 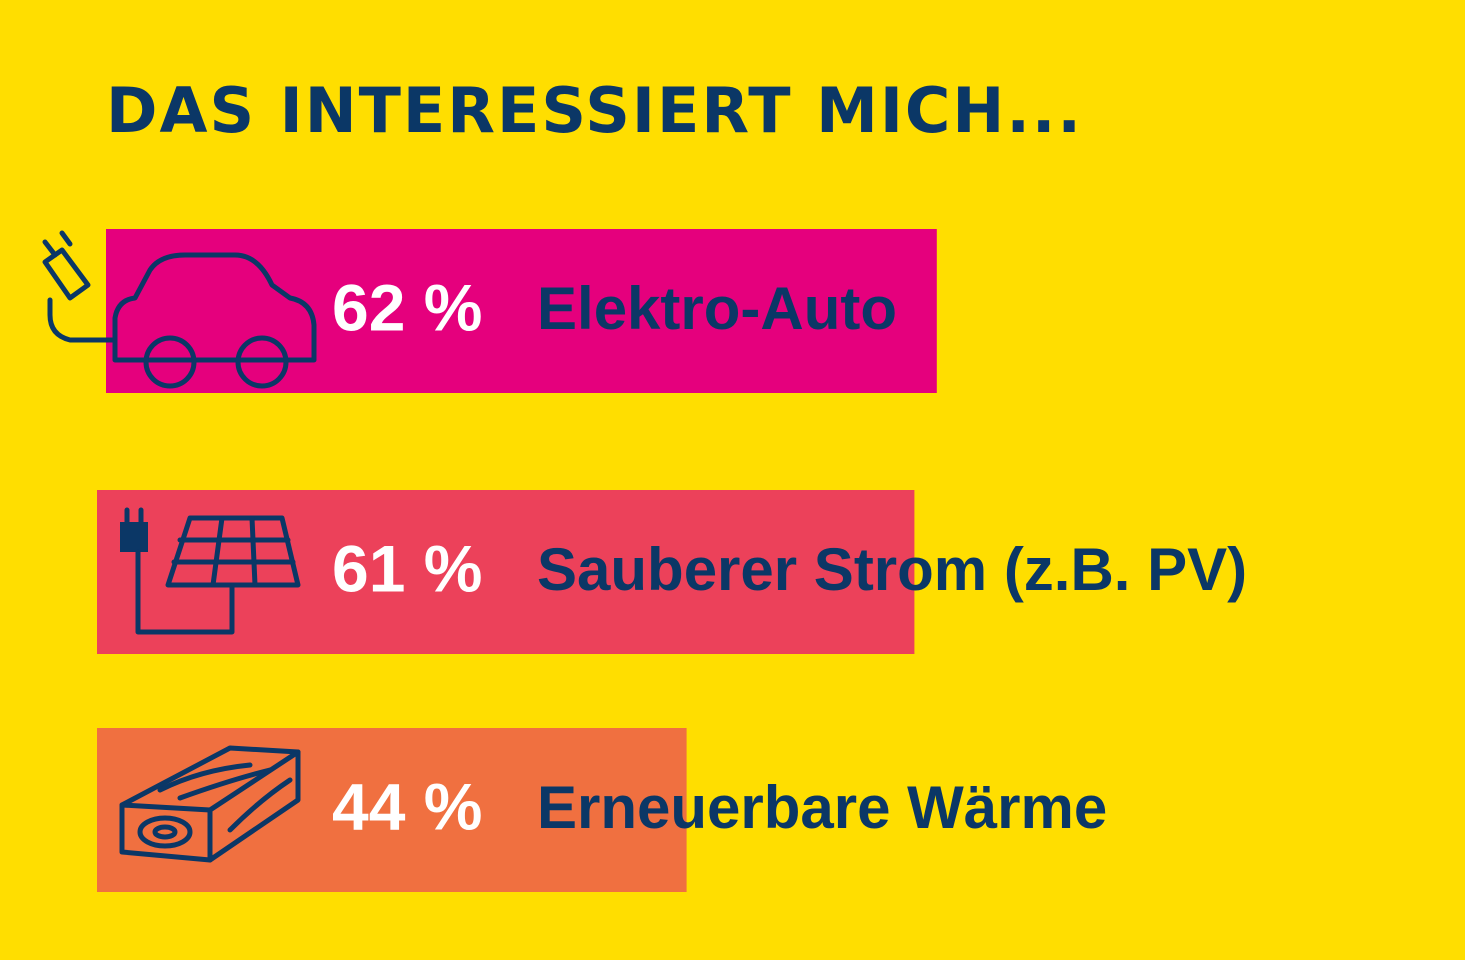 What do you see at coordinates (134, 537) in the screenshot?
I see `plug` at bounding box center [134, 537].